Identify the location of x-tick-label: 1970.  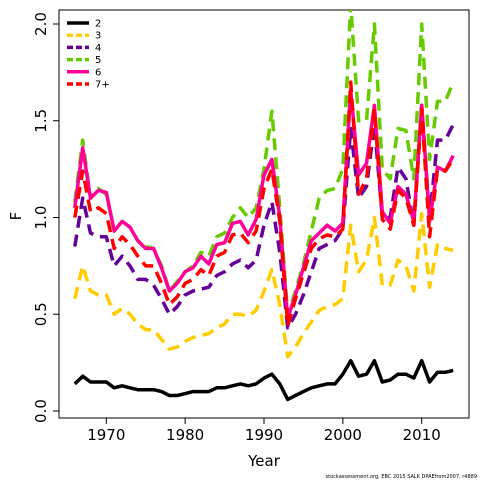
(106, 435).